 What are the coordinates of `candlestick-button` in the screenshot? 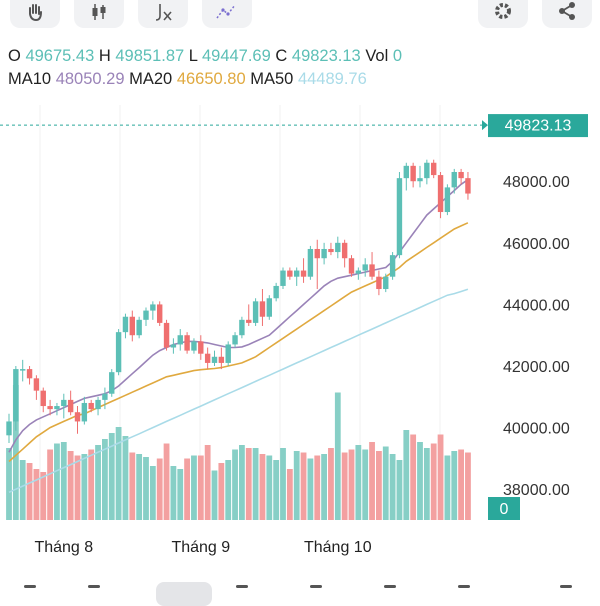 It's located at (99, 14).